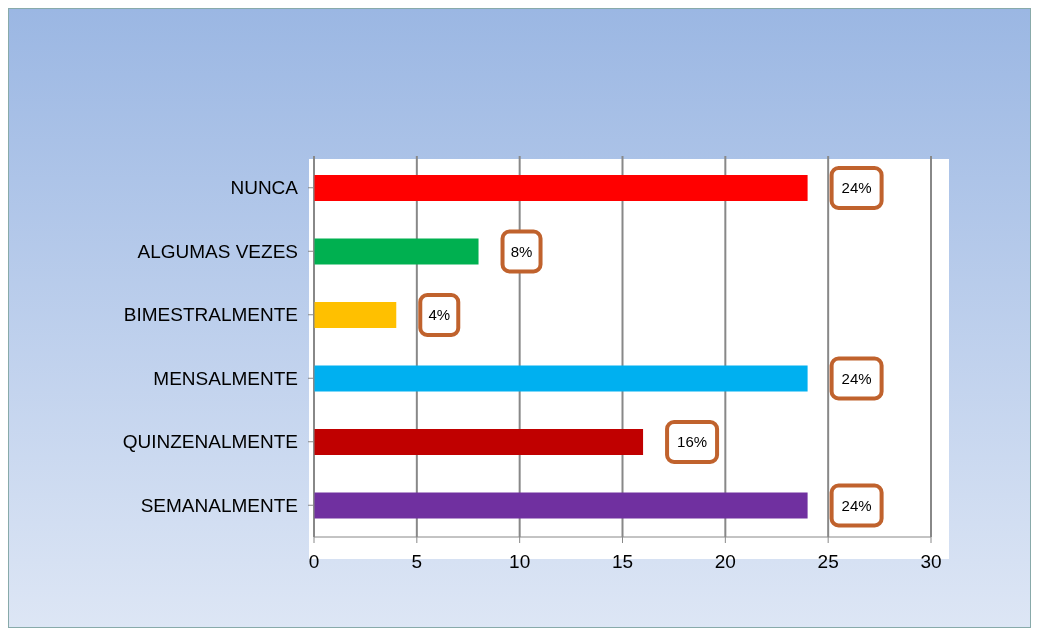 This screenshot has width=1037, height=634. Describe the element at coordinates (264, 188) in the screenshot. I see `y-tick-label: NUNCA` at that location.